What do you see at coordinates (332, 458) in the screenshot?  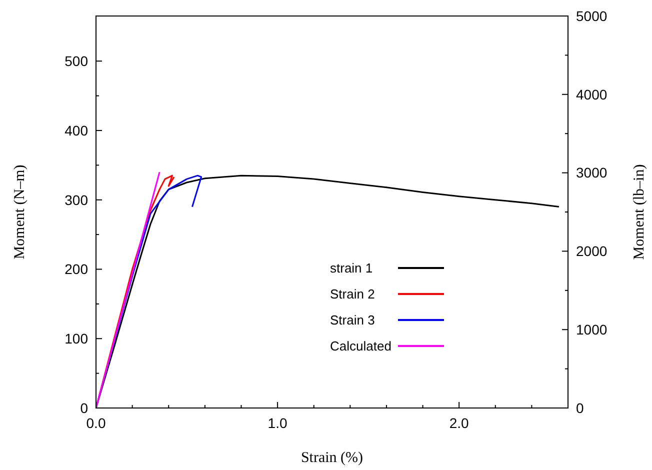 I see `x-axis-title: Strain (%)` at bounding box center [332, 458].